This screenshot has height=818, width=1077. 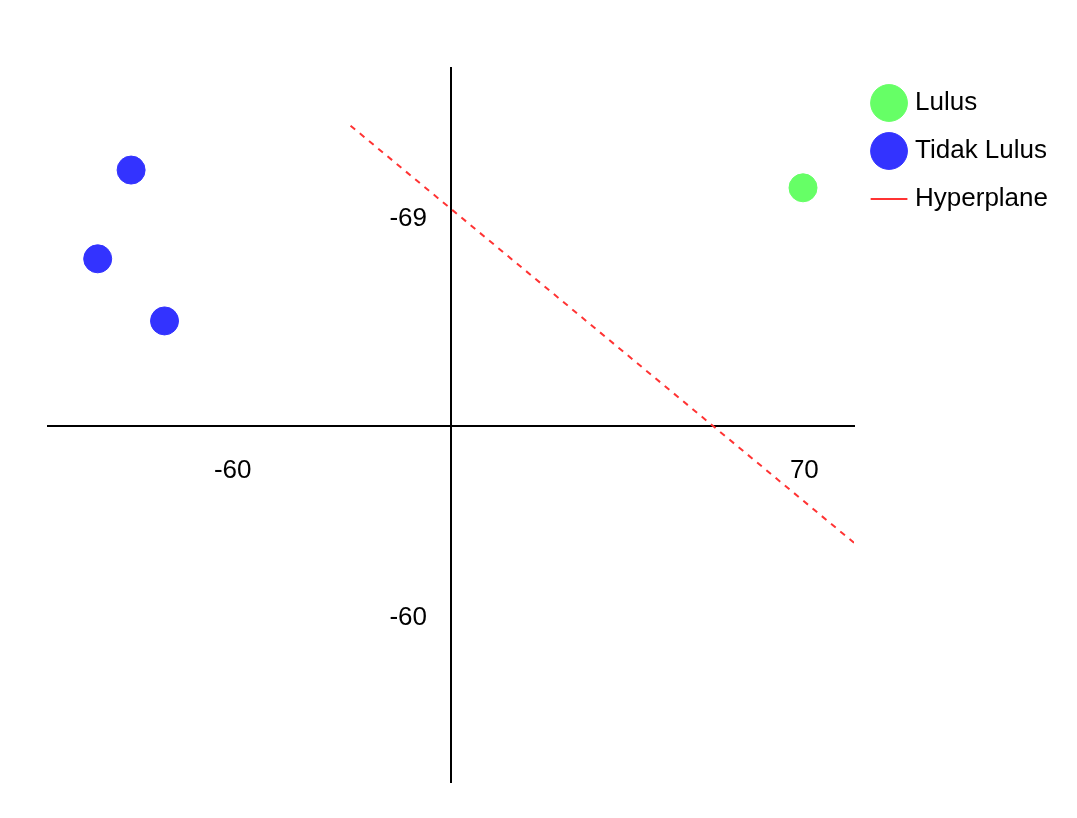 I want to click on legend-label: Lulus, so click(x=946, y=101).